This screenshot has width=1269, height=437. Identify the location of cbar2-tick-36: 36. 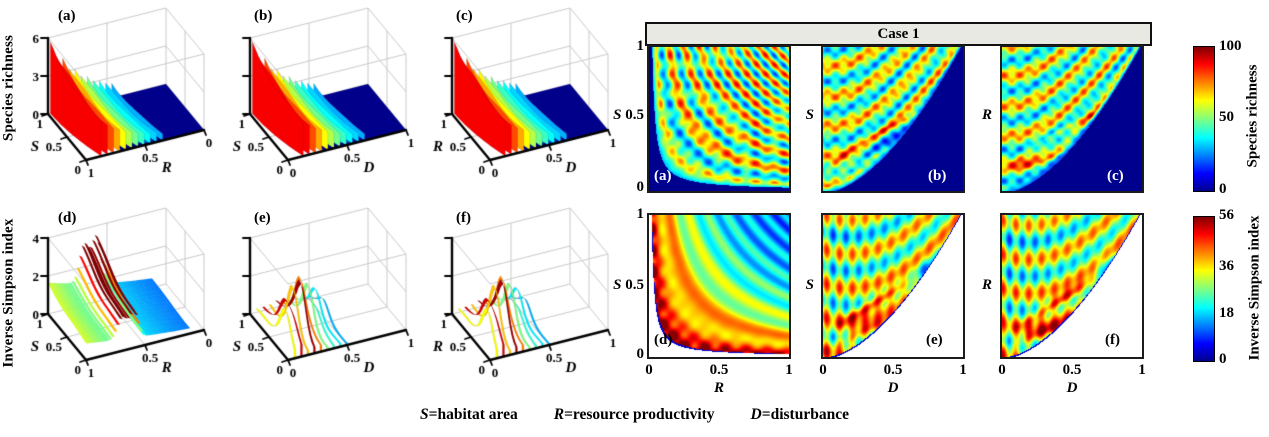
(1226, 266).